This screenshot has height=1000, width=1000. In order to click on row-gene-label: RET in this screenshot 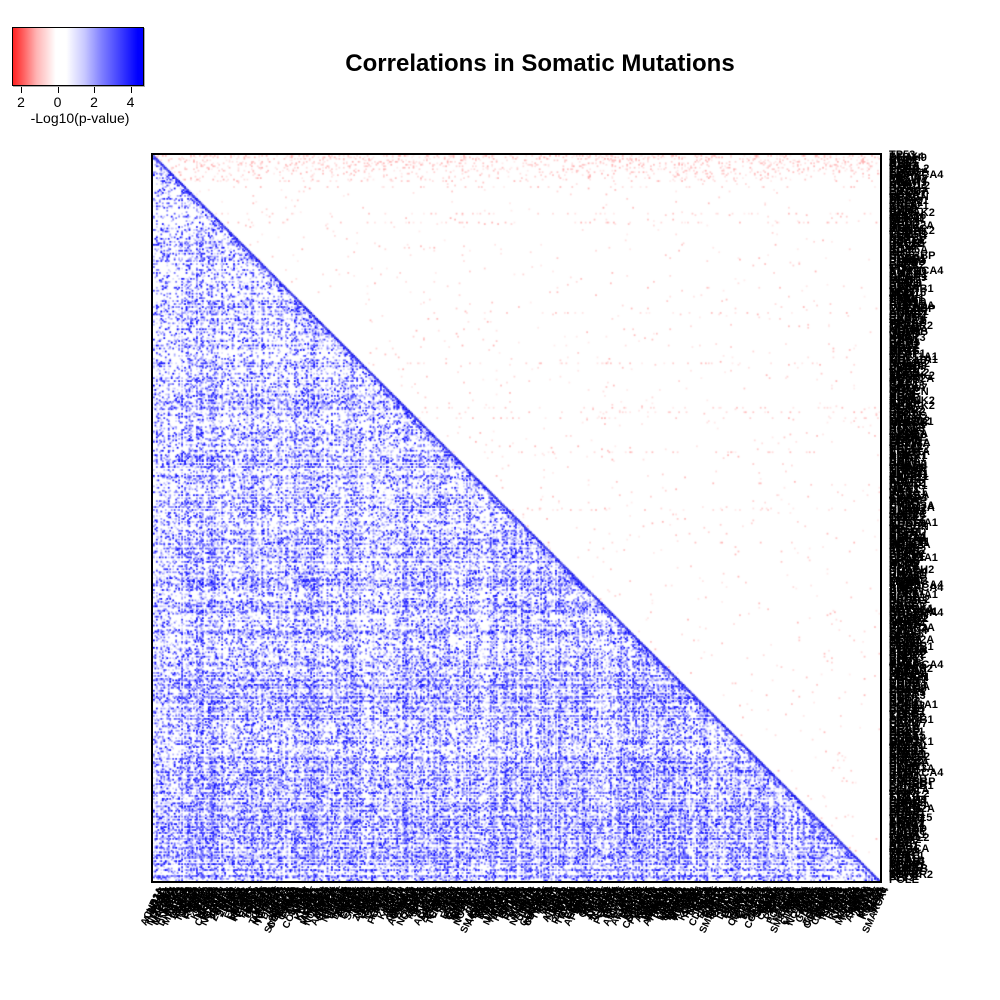, I will do `click(900, 164)`.